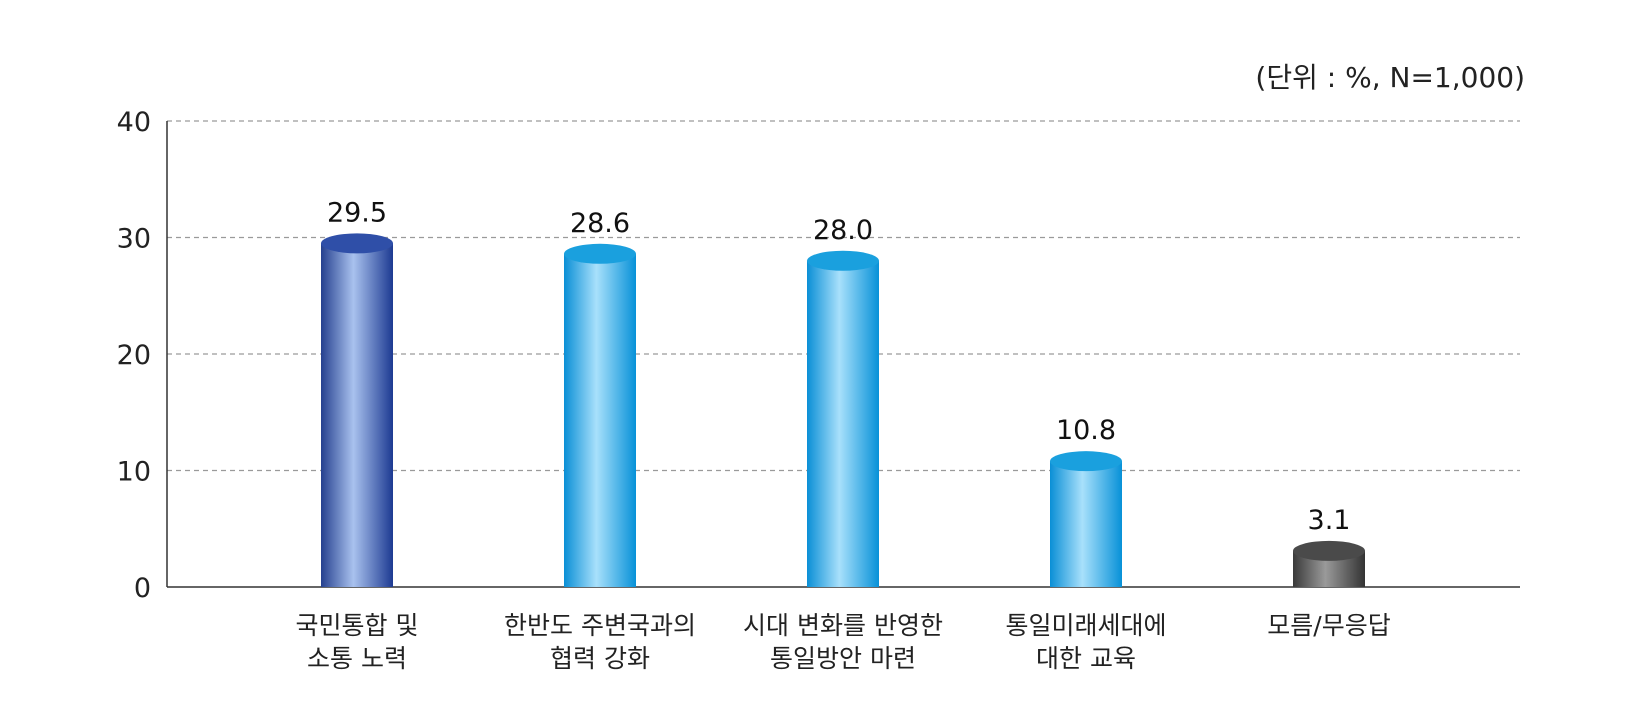 The width and height of the screenshot is (1636, 709). What do you see at coordinates (357, 212) in the screenshot?
I see `value-label: 29.5` at bounding box center [357, 212].